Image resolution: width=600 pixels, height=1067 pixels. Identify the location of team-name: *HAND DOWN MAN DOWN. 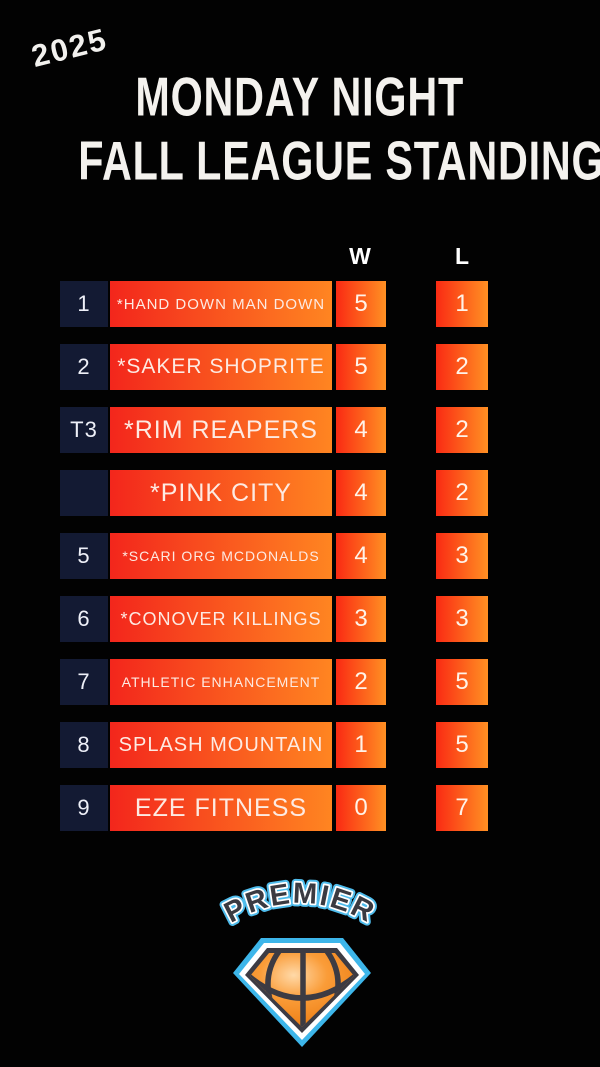
(221, 304).